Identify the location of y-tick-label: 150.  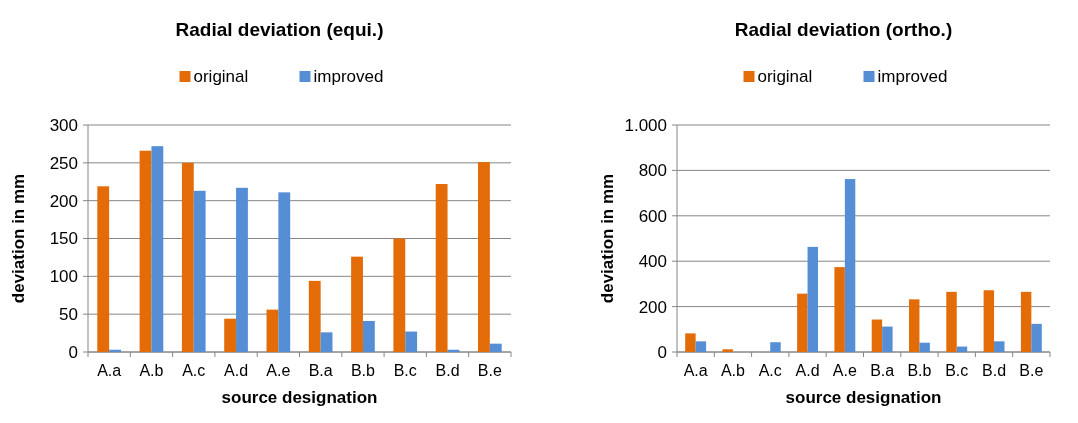
(63, 239).